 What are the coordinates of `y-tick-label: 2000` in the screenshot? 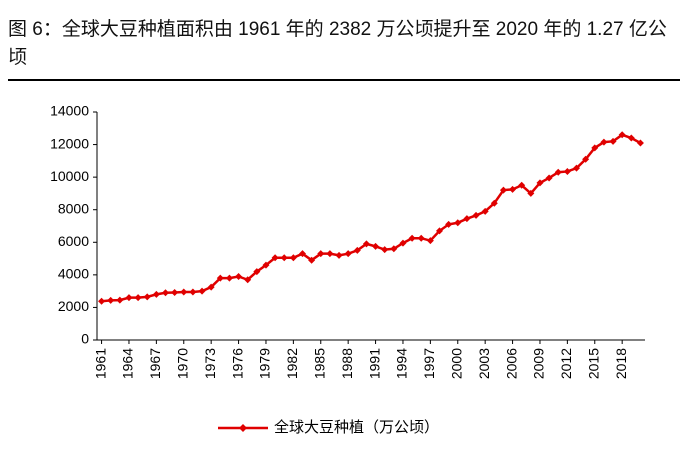 It's located at (73, 306).